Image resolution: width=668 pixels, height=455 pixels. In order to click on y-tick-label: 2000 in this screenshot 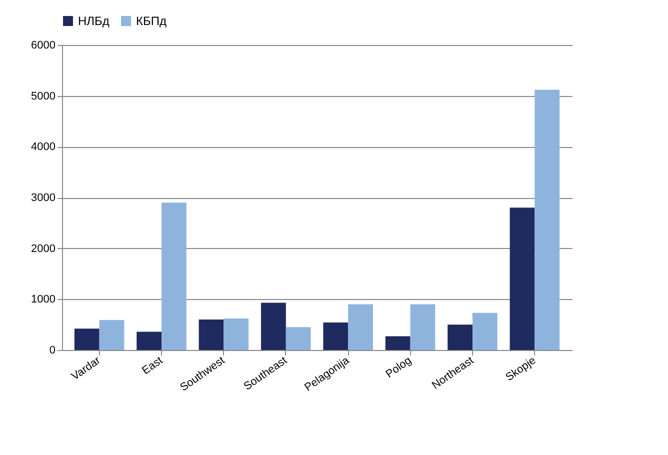, I will do `click(43, 248)`.